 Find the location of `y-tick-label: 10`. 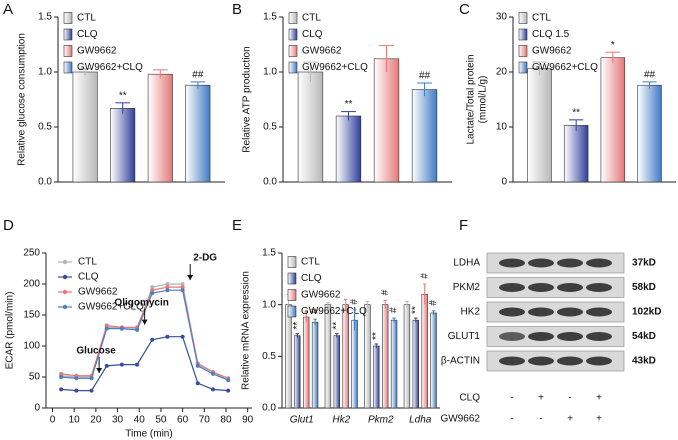

y-tick-label: 10 is located at coordinates (502, 127).